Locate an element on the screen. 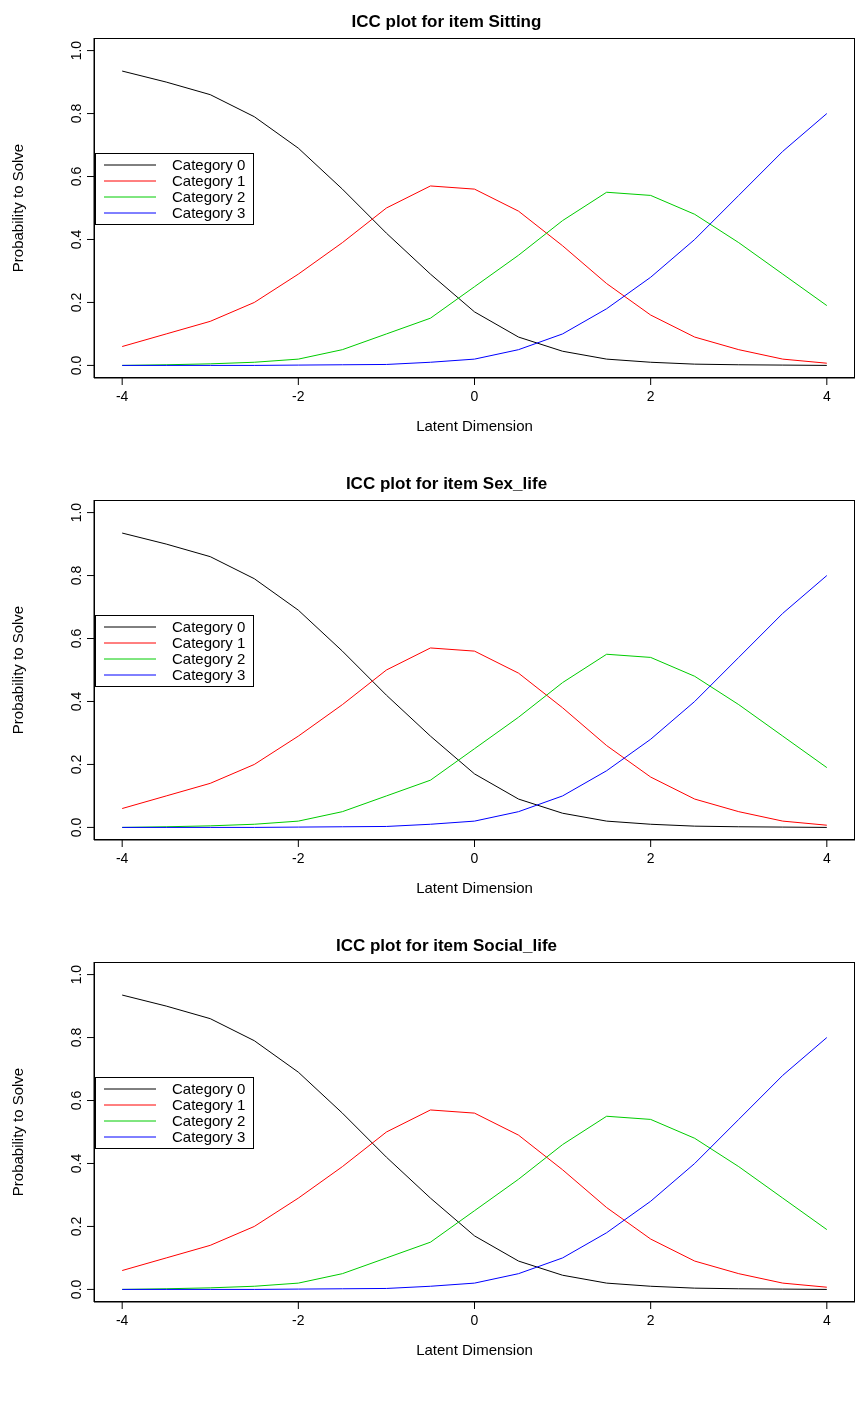 Image resolution: width=867 pixels, height=1401 pixels. chart-title: ICC plot for item Sitting is located at coordinates (446, 22).